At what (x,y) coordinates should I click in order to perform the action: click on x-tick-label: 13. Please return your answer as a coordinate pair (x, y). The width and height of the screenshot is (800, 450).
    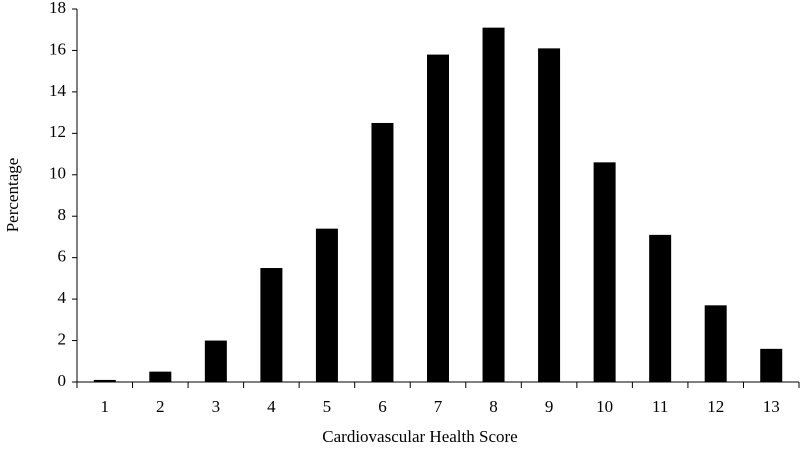
    Looking at the image, I should click on (771, 406).